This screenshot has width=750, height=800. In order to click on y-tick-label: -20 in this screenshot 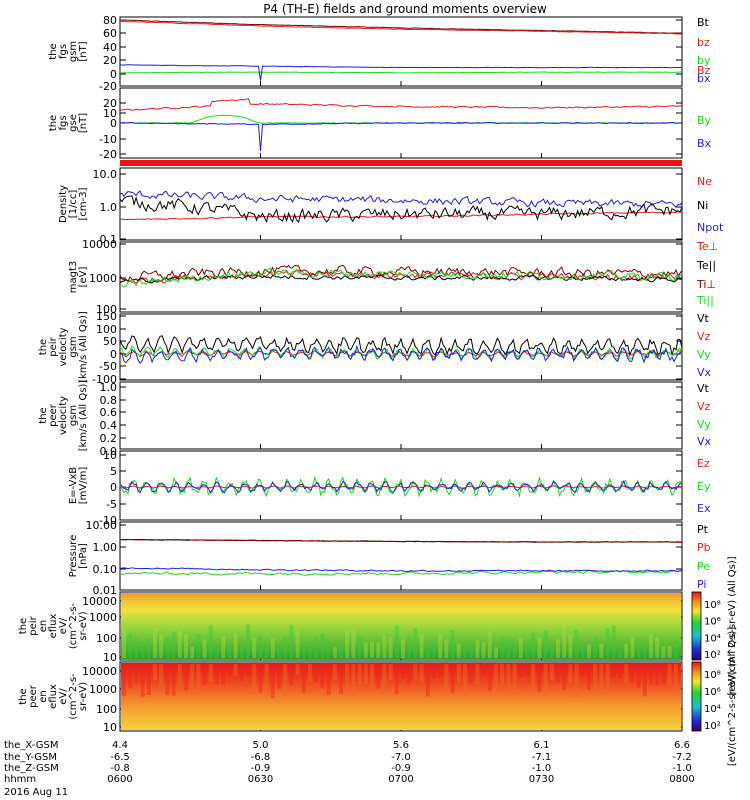, I will do `click(108, 86)`.